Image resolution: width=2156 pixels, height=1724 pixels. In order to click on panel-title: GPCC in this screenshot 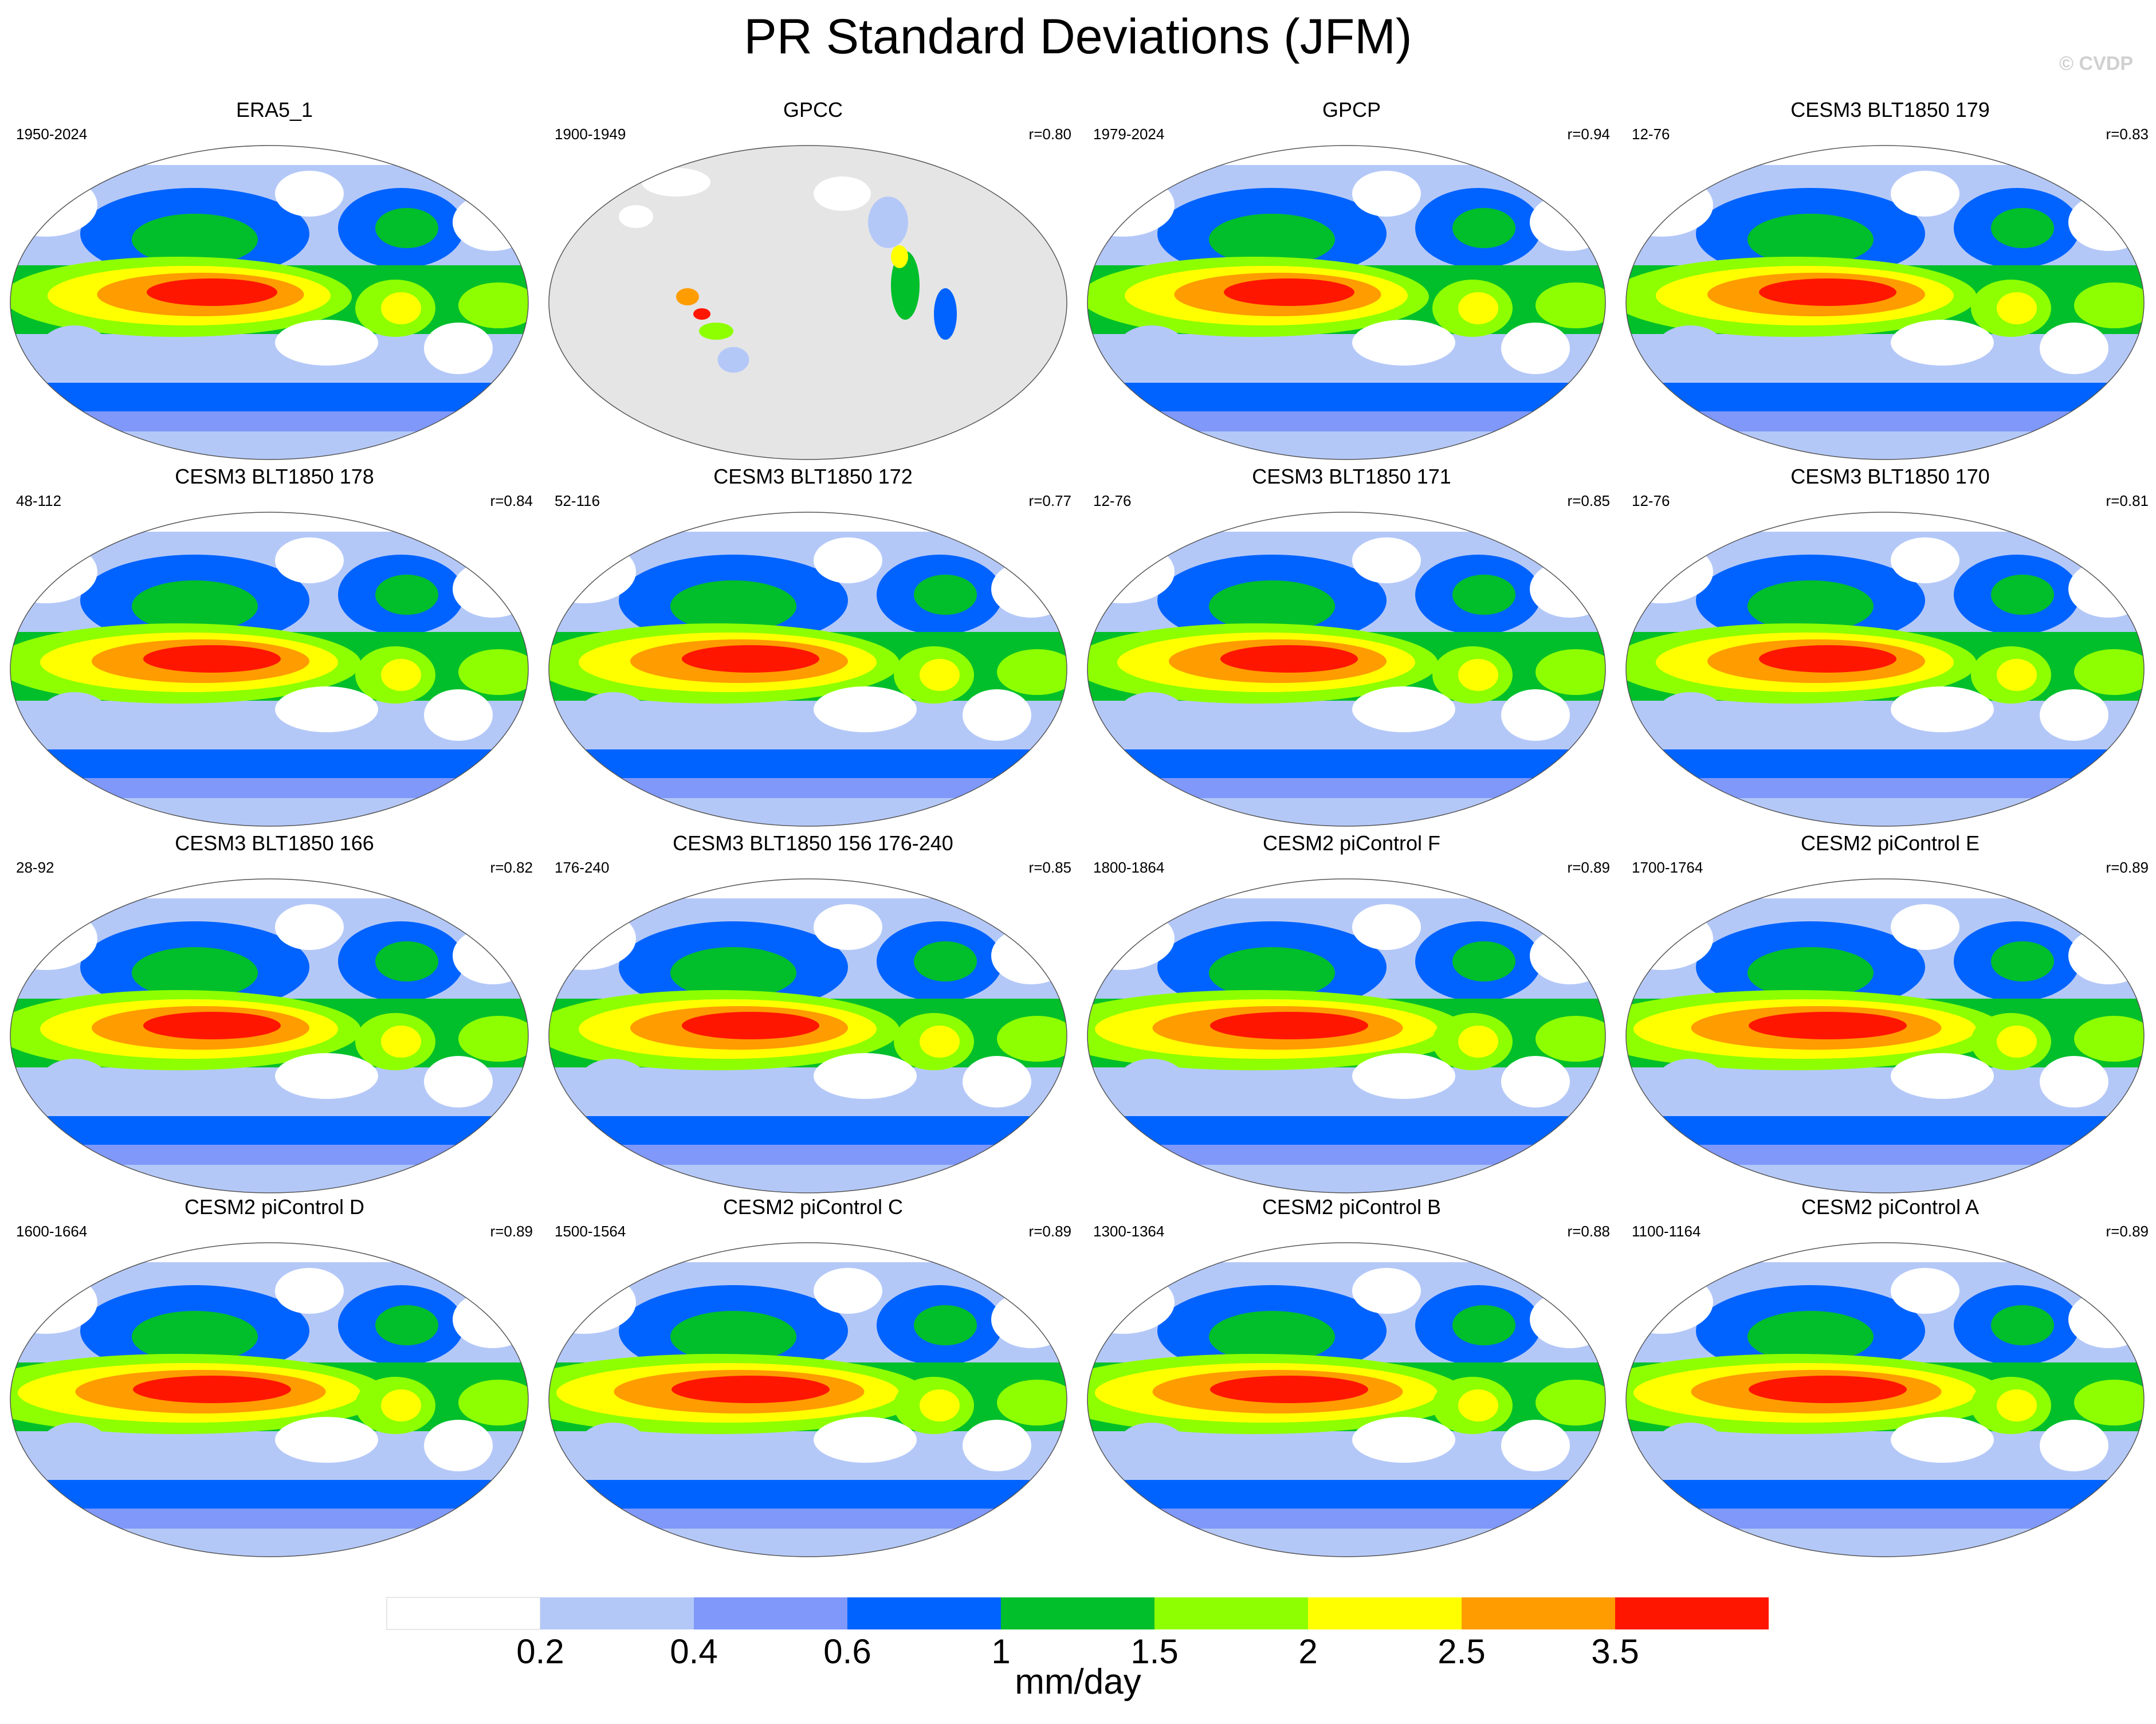, I will do `click(813, 110)`.